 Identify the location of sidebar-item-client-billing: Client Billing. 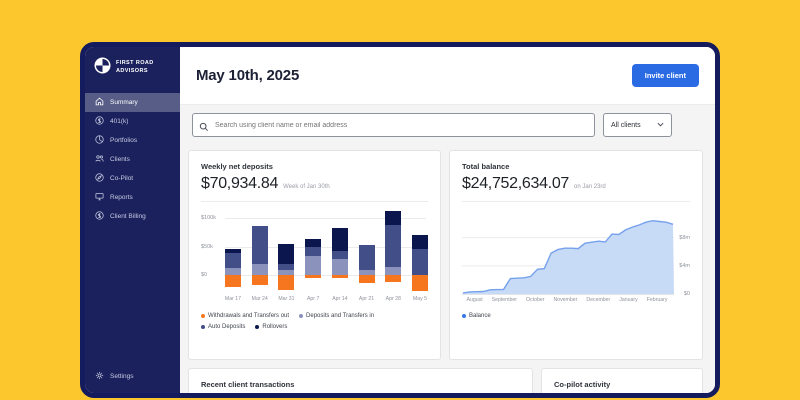
(132, 216).